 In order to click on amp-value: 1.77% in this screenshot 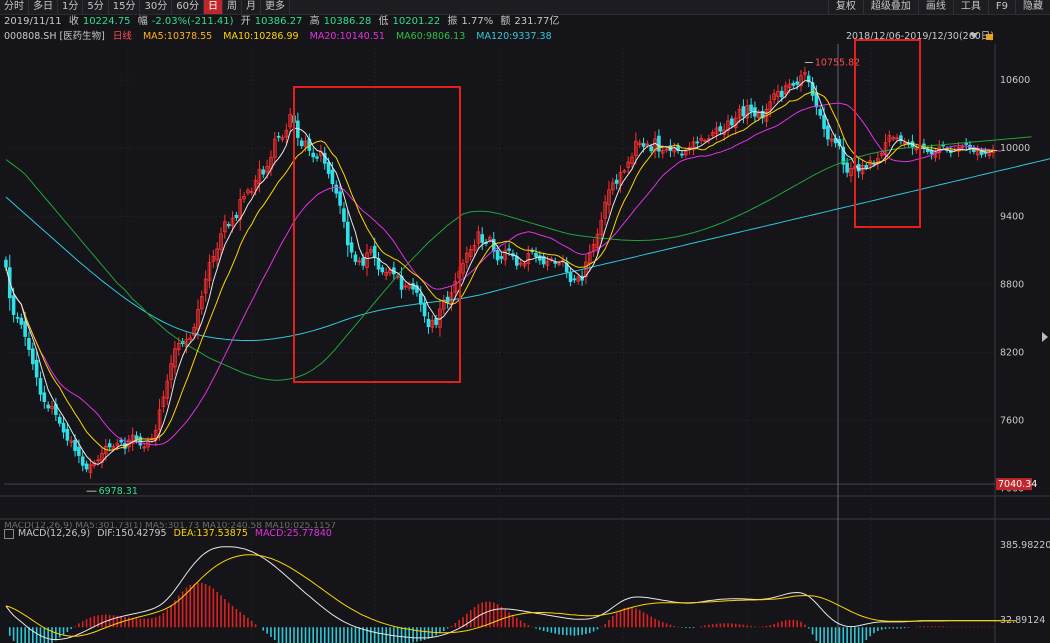, I will do `click(477, 21)`.